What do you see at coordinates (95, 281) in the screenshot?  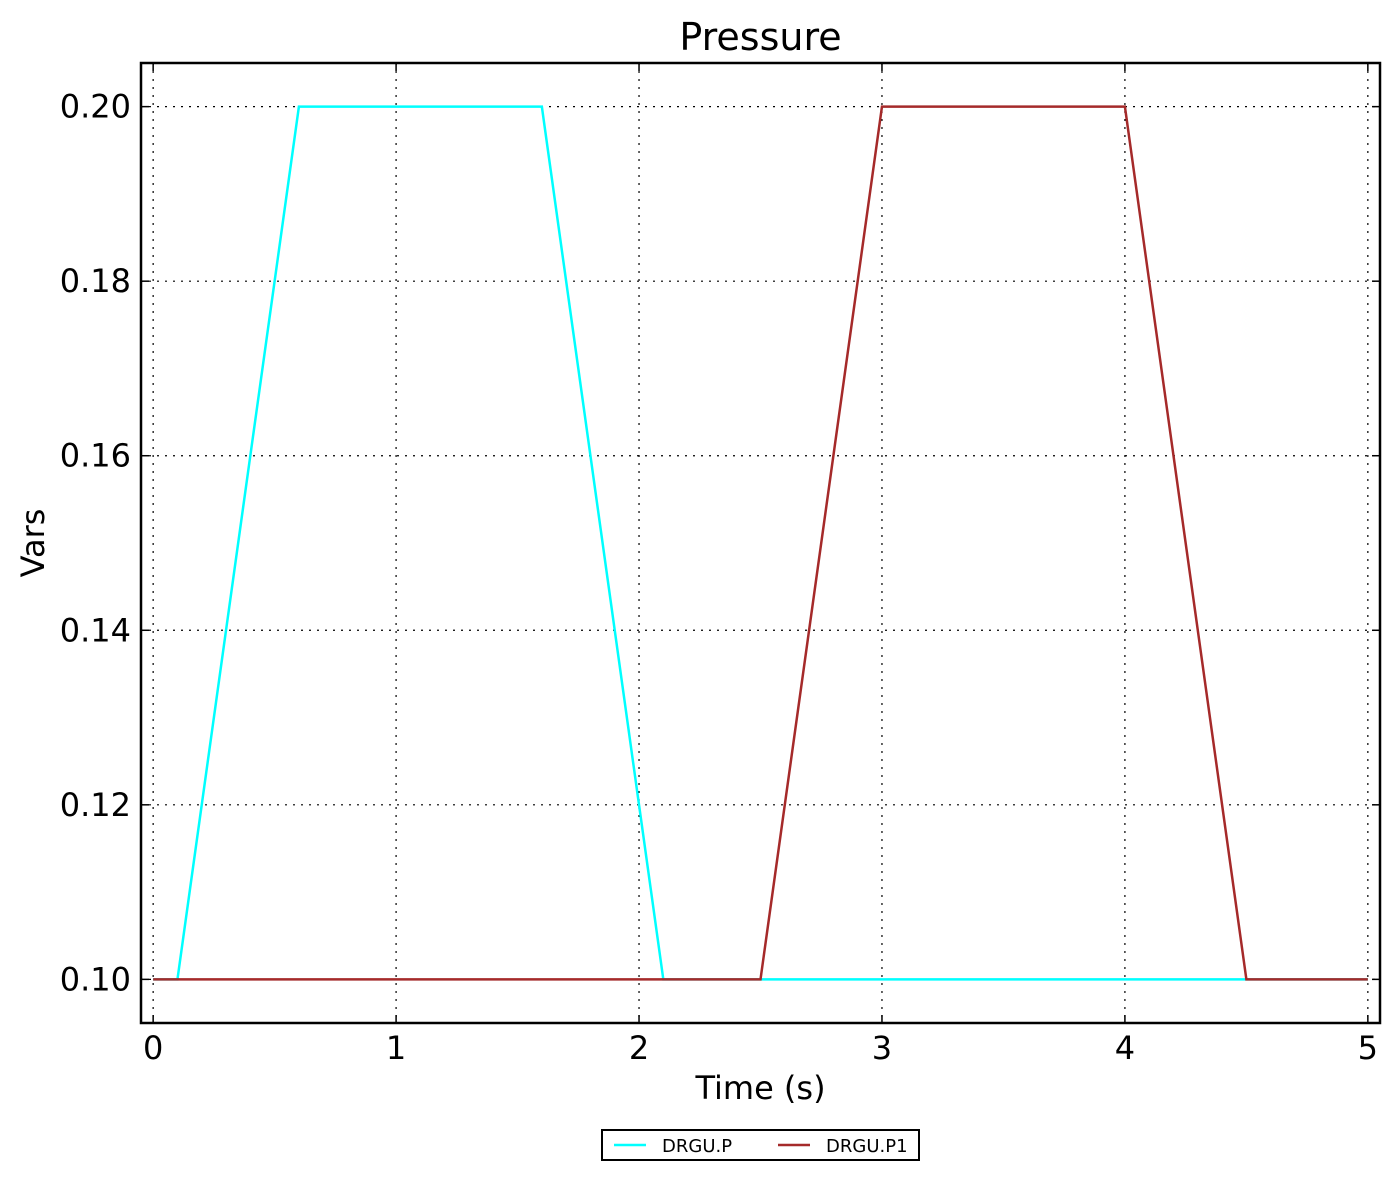 I see `y-tick-label: 0.18` at bounding box center [95, 281].